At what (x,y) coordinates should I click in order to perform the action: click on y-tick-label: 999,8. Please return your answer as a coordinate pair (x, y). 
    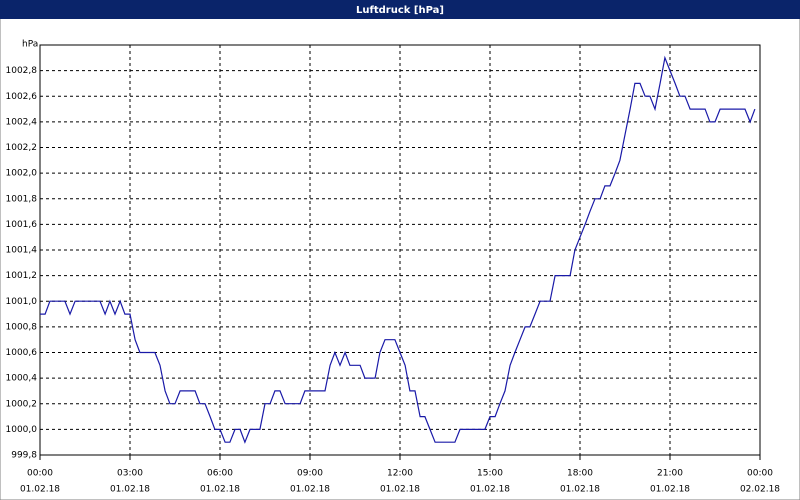
    Looking at the image, I should click on (24, 456).